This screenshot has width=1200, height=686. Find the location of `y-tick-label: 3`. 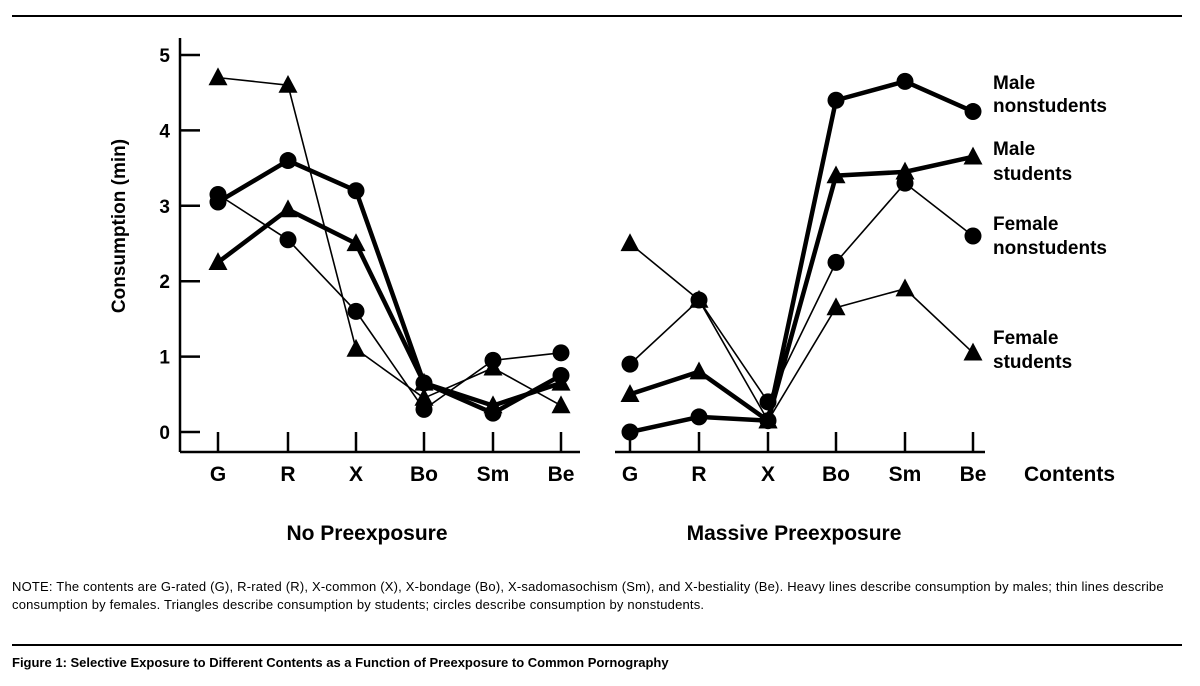

y-tick-label: 3 is located at coordinates (164, 207).